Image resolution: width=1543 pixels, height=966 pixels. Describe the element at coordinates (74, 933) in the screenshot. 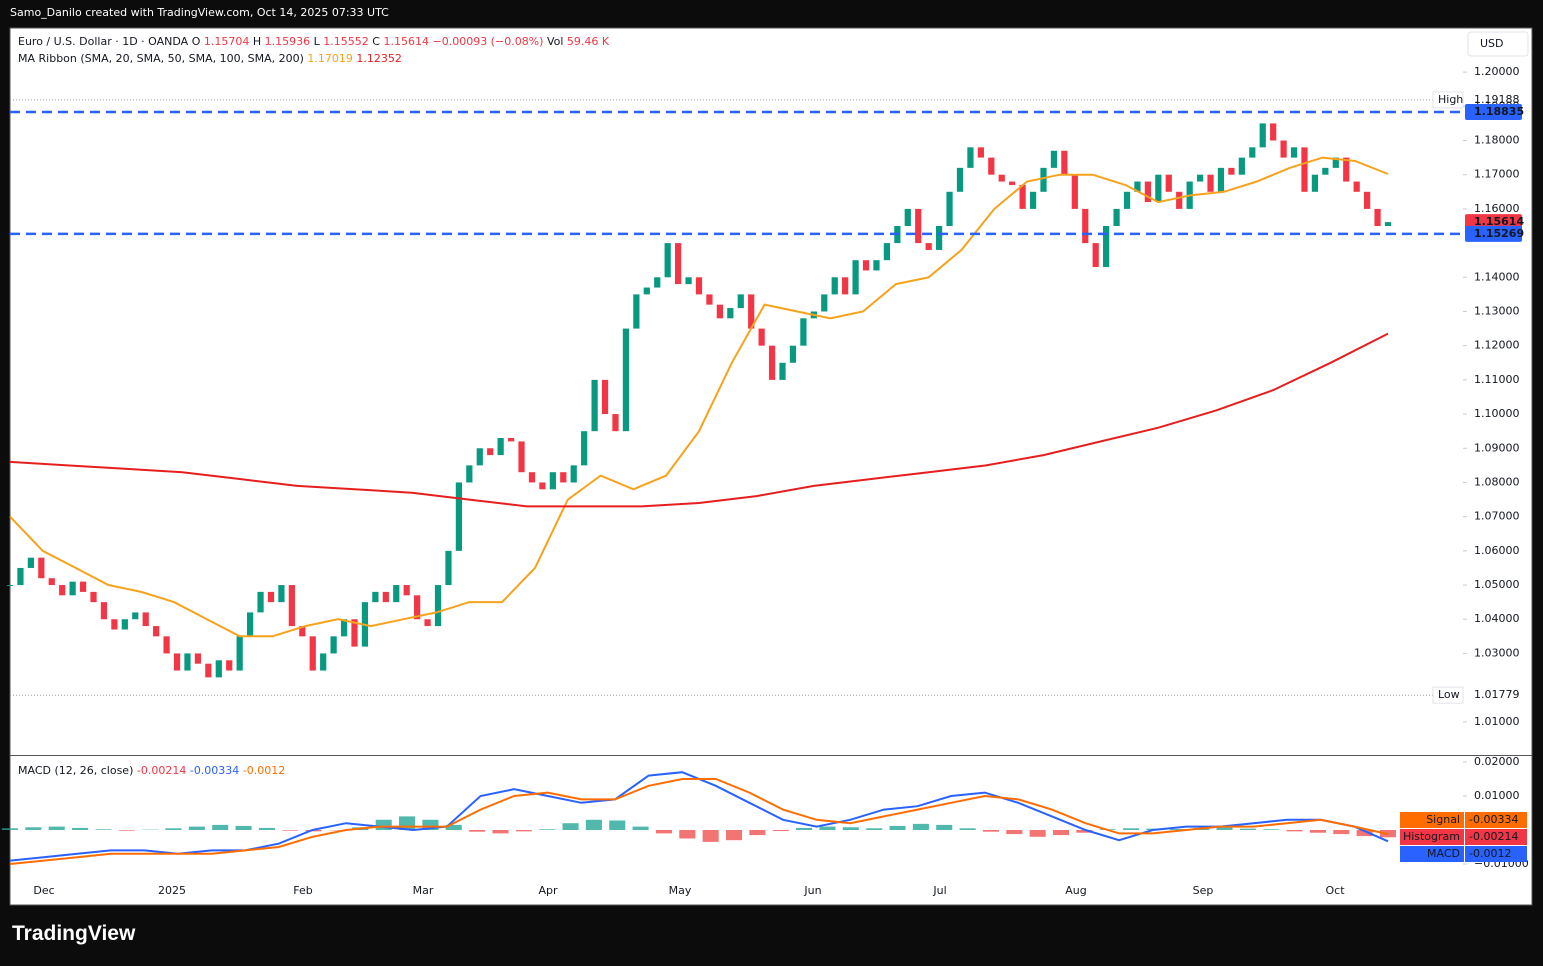

I see `brand: TradingView` at that location.